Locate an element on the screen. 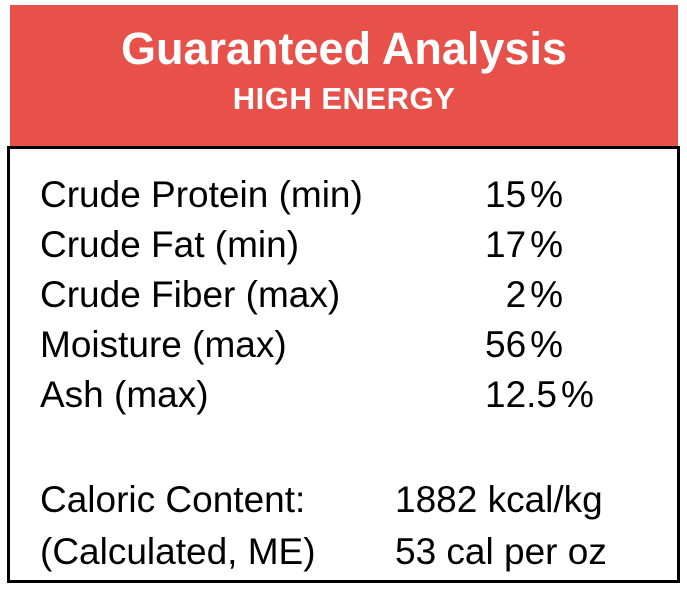  nutrient-label: Crude Protein (min) is located at coordinates (201, 194).